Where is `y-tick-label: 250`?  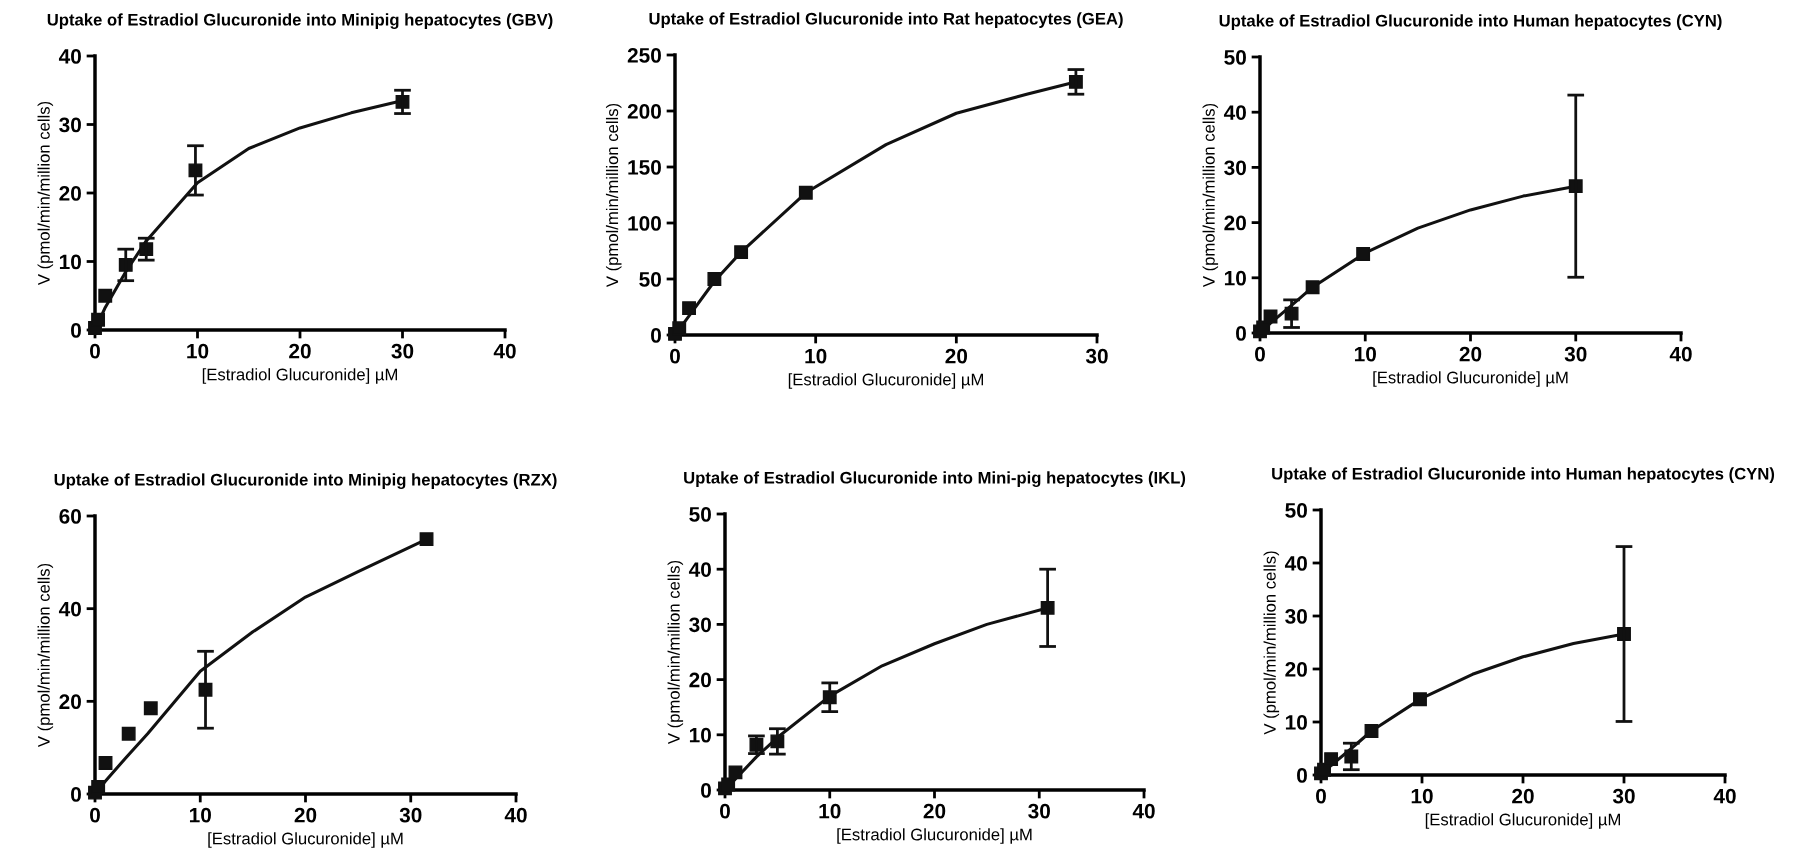 y-tick-label: 250 is located at coordinates (644, 55).